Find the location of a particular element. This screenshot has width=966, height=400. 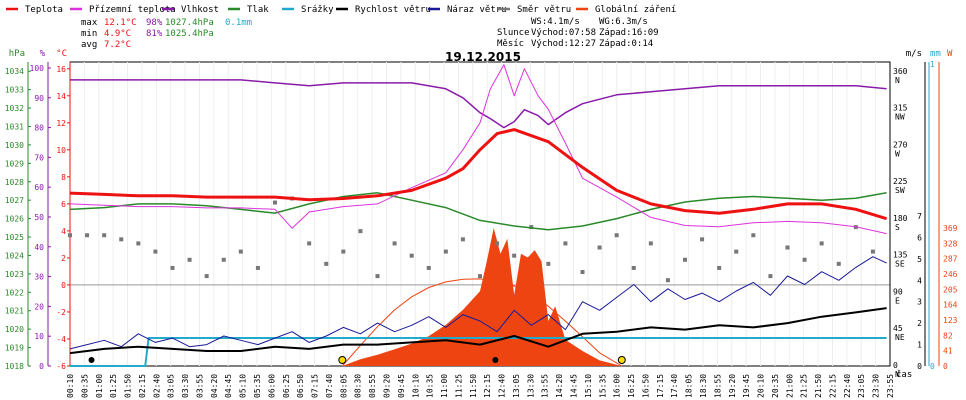

dir-tick-label: 45 is located at coordinates (898, 328).